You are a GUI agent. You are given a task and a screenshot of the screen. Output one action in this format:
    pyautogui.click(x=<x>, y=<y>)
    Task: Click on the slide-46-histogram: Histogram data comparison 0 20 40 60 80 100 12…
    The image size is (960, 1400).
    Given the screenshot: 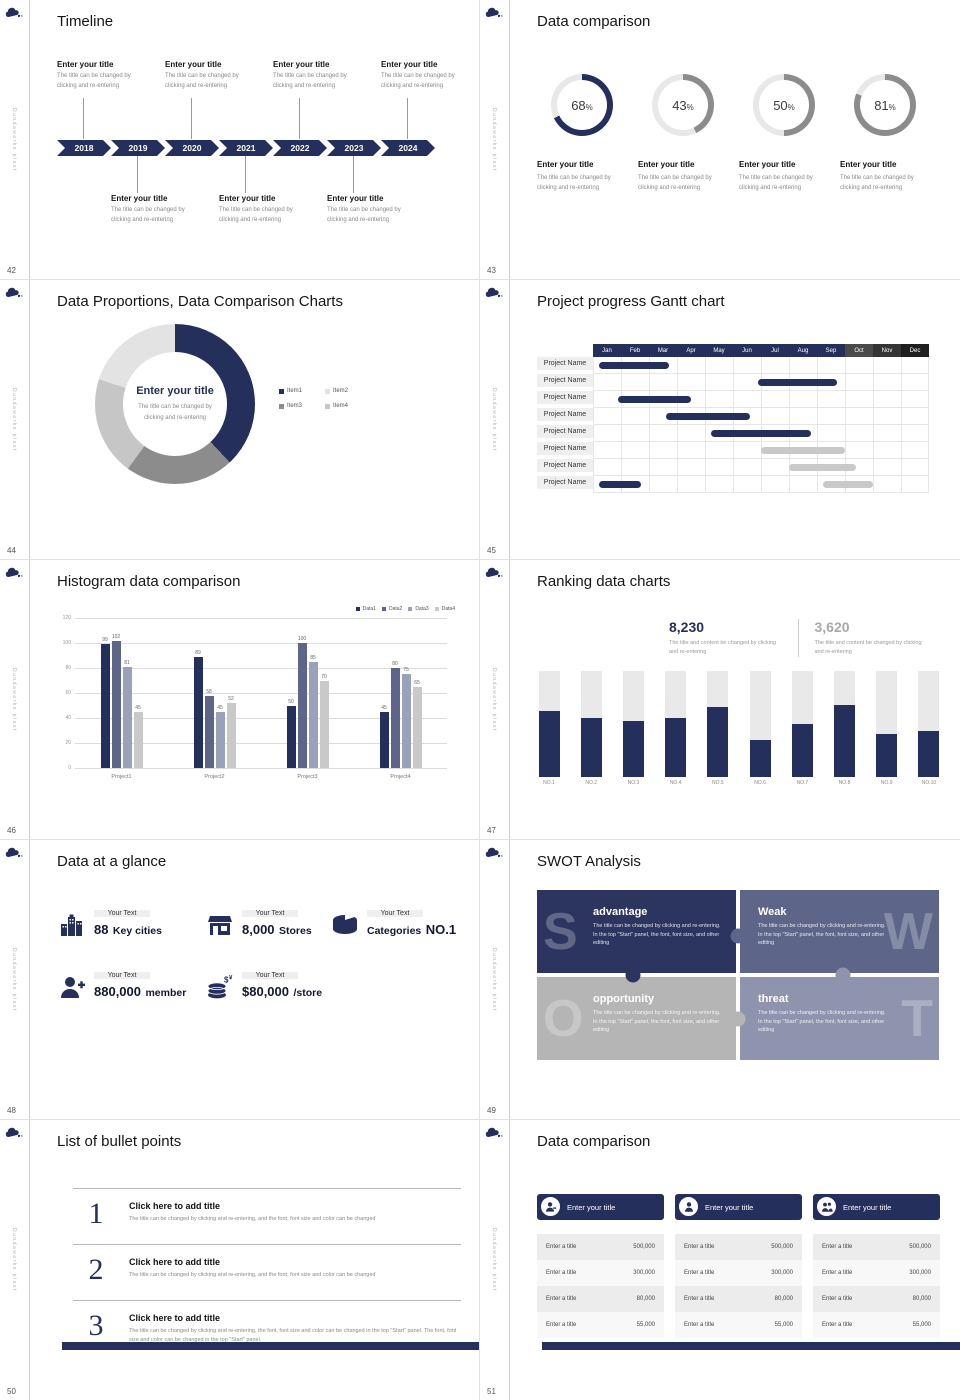 What is the action you would take?
    pyautogui.click(x=240, y=700)
    